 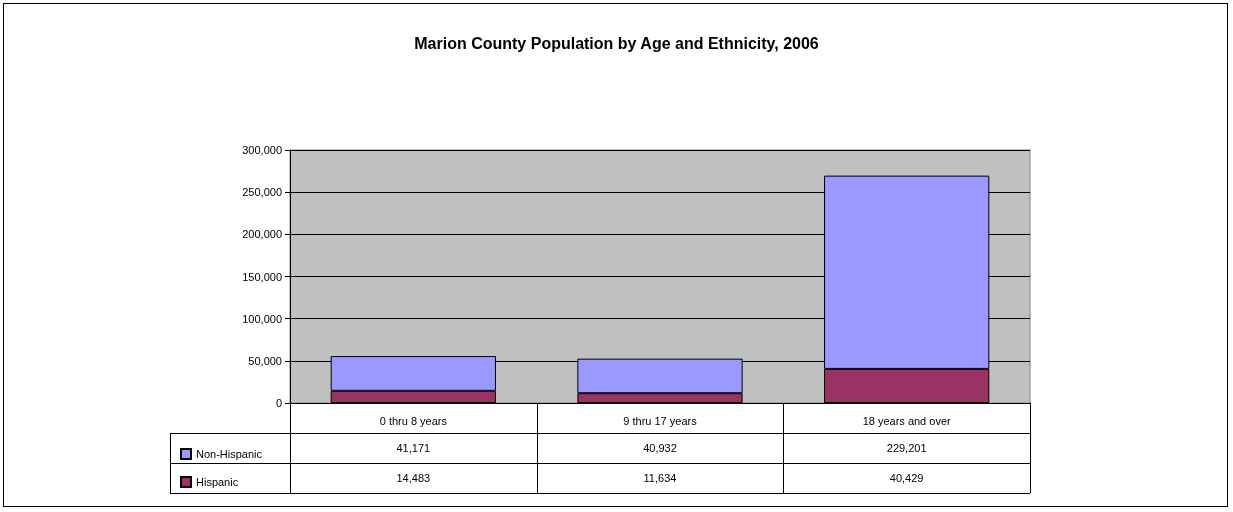 What do you see at coordinates (906, 448) in the screenshot?
I see `data-label: 229,201` at bounding box center [906, 448].